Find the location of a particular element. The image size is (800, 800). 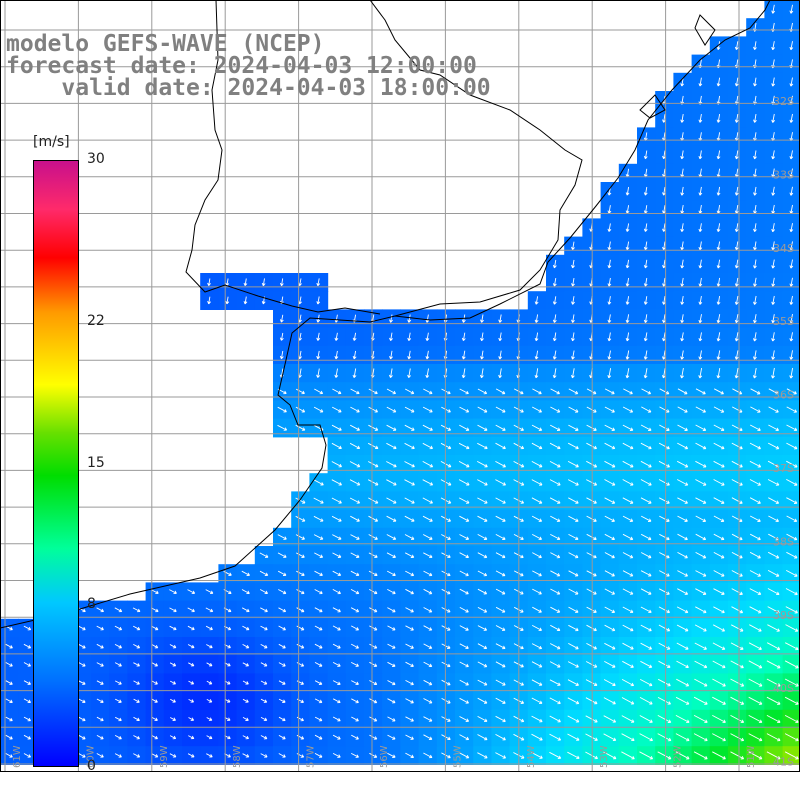

valid-date: valid date: 2024-04-03 18:00:00 is located at coordinates (248, 88).